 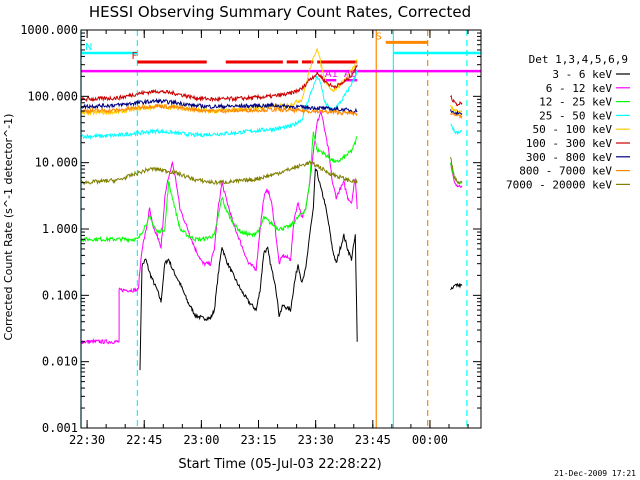 What do you see at coordinates (378, 36) in the screenshot?
I see `flag-label-s: S` at bounding box center [378, 36].